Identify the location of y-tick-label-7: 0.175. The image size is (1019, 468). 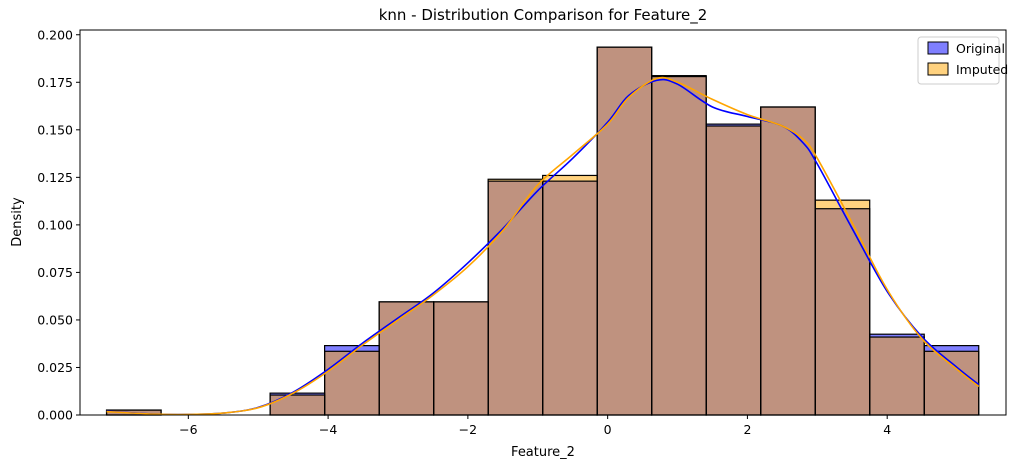
(55, 82).